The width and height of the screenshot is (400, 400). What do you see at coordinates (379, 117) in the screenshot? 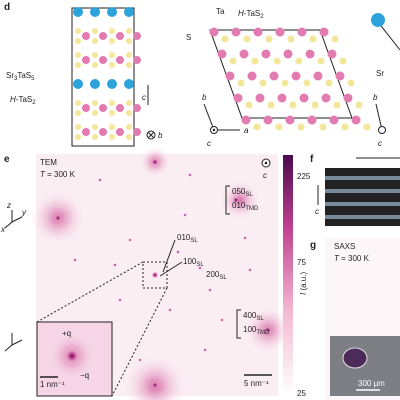
I see `axis-arrow` at bounding box center [379, 117].